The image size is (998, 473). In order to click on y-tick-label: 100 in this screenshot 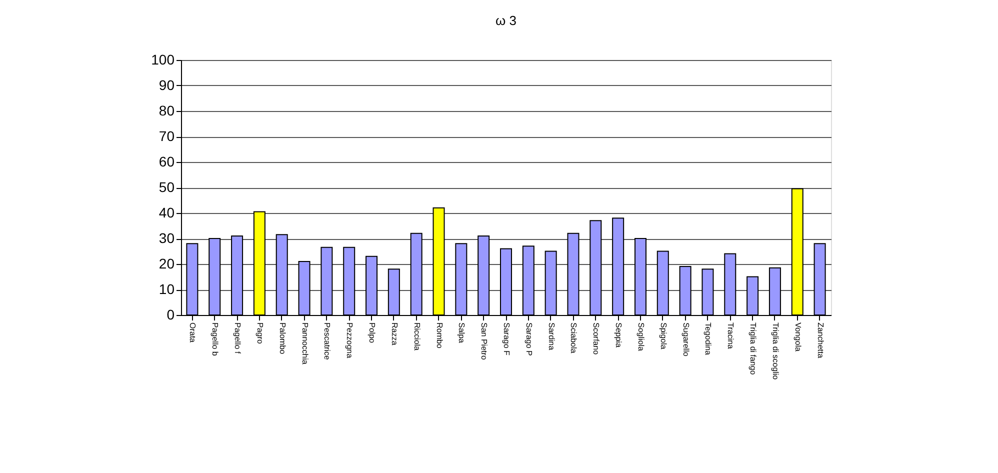, I will do `click(163, 60)`.